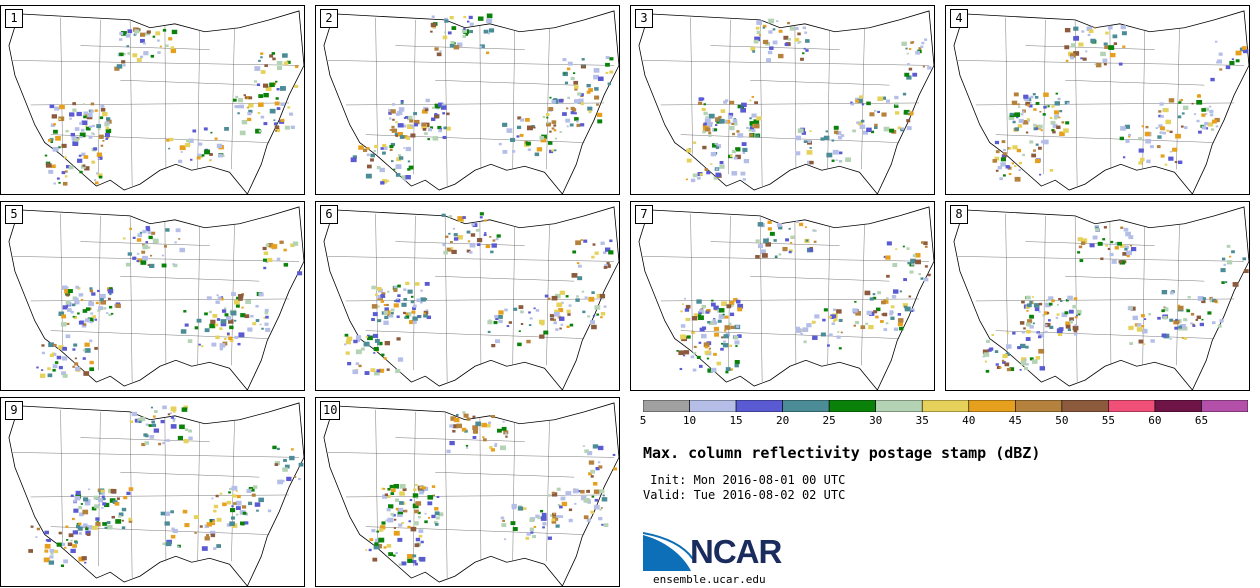  Describe the element at coordinates (1108, 420) in the screenshot. I see `colorbar-tick: 55` at that location.